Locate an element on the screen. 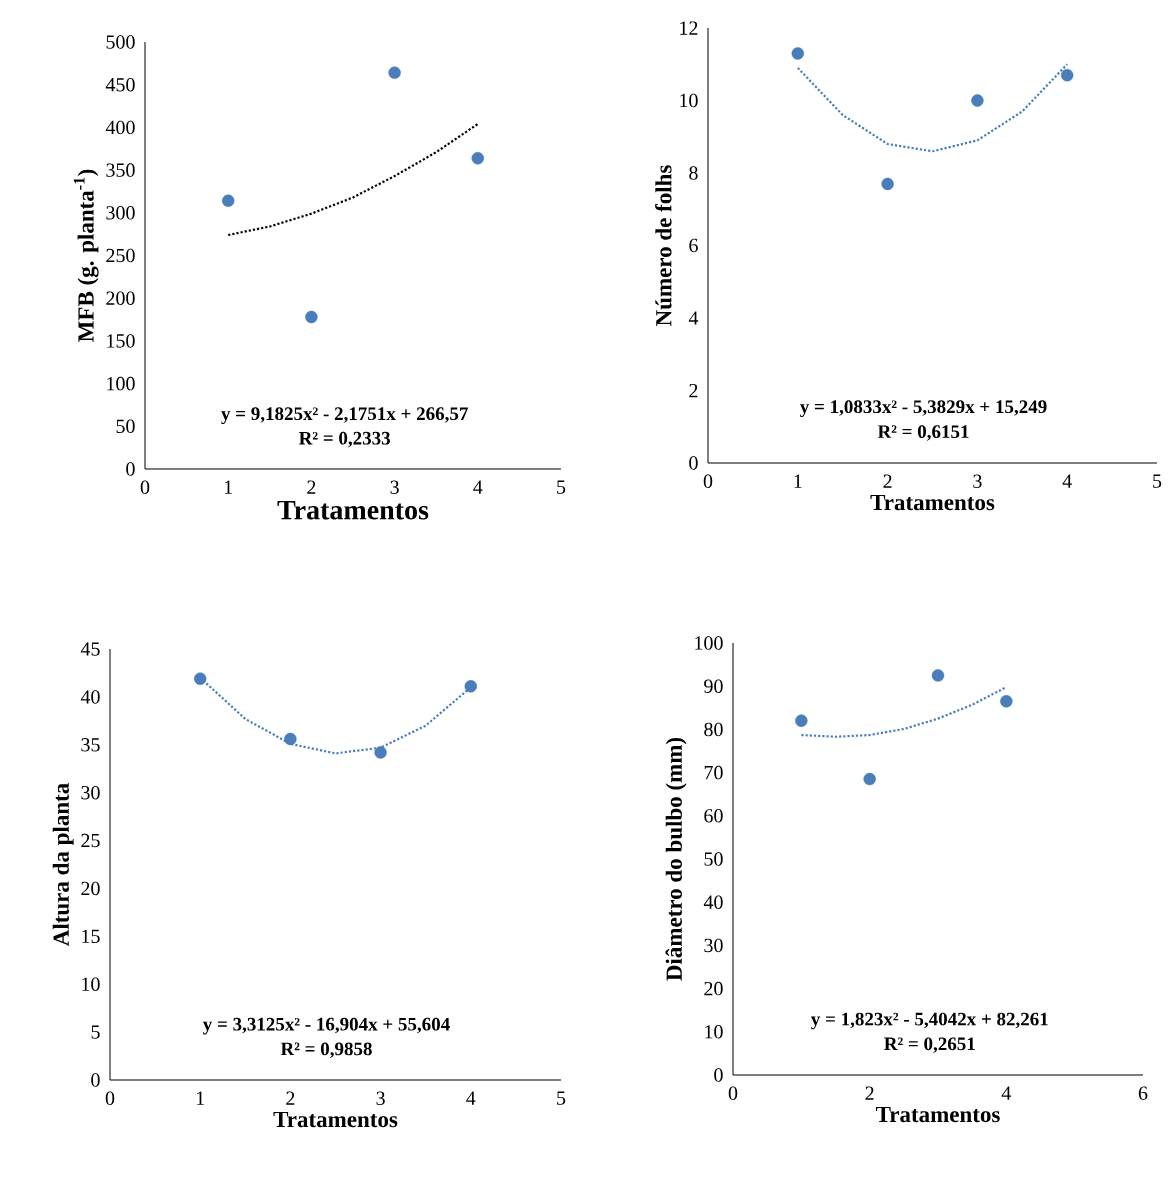 This screenshot has width=1170, height=1184. annotation: R² = 0,2333 is located at coordinates (345, 439).